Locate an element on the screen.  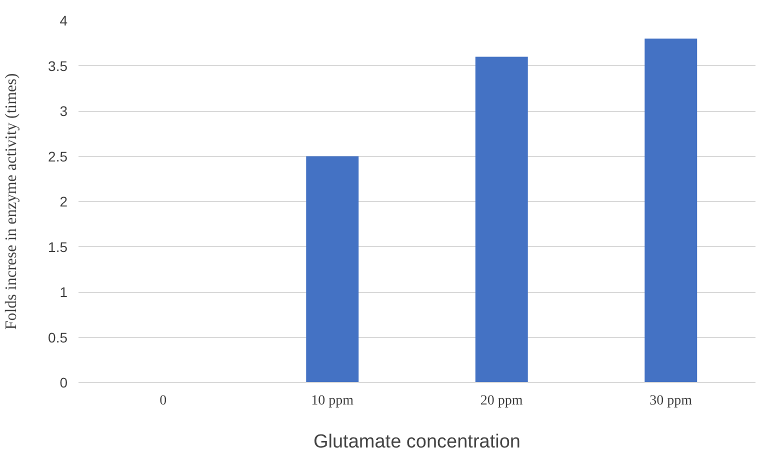
y-tick-label: 3.5 is located at coordinates (58, 66).